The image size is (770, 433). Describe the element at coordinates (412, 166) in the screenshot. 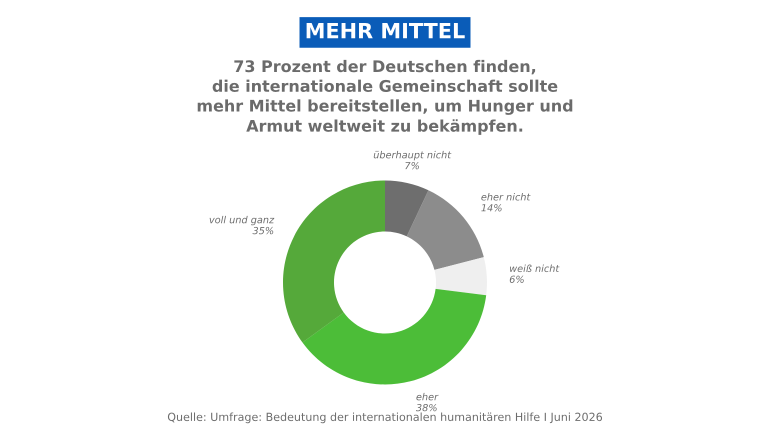

I see `data-label: 7%` at that location.